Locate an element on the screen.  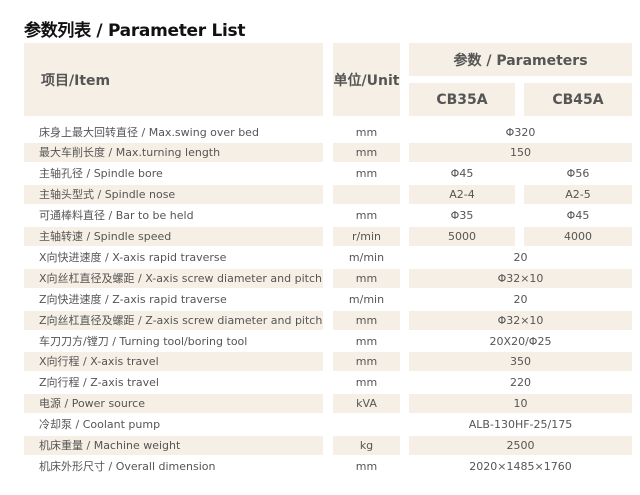
row-item: Z向快进速度 / Z-axis rapid traverse is located at coordinates (133, 299).